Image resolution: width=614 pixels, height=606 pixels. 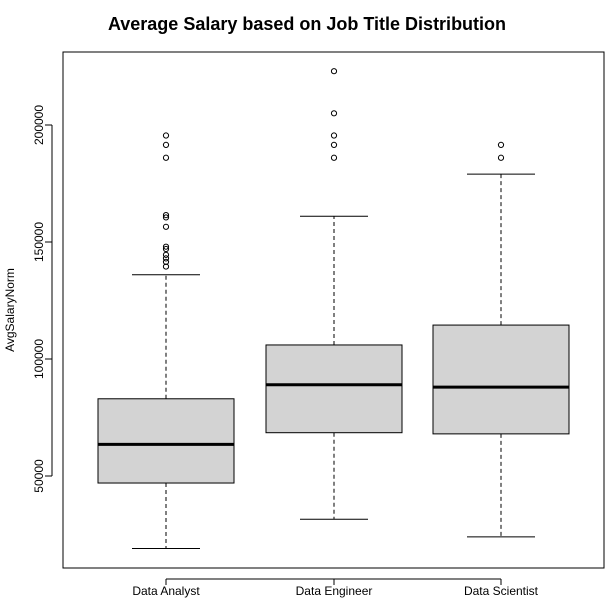 What do you see at coordinates (39, 359) in the screenshot?
I see `y-tick-label: 100000` at bounding box center [39, 359].